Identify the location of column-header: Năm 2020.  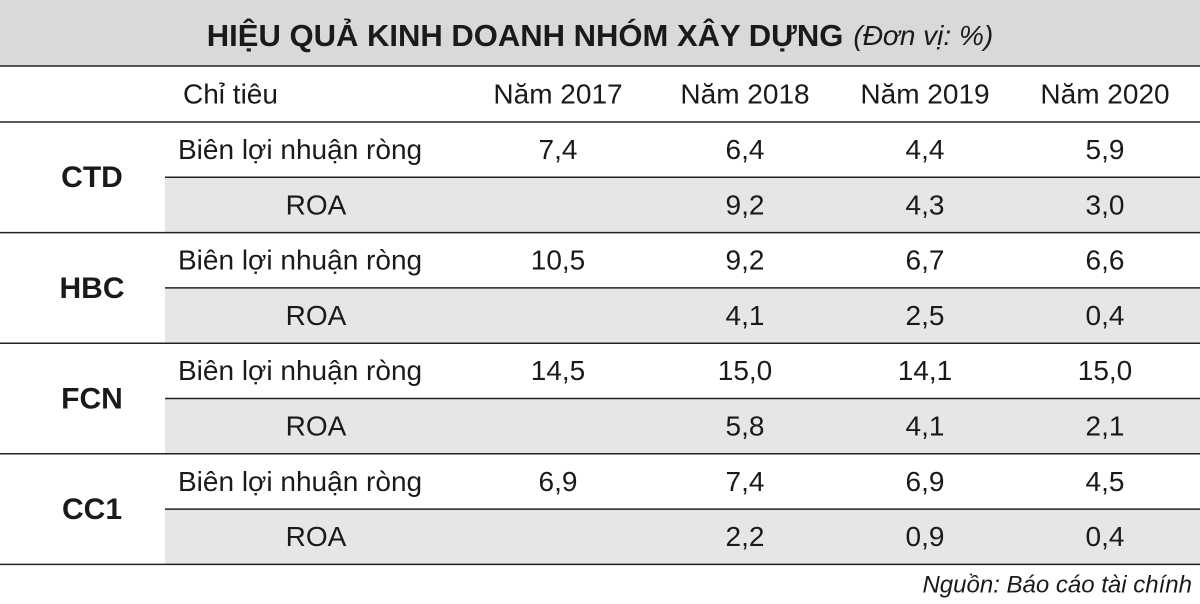
(1104, 93).